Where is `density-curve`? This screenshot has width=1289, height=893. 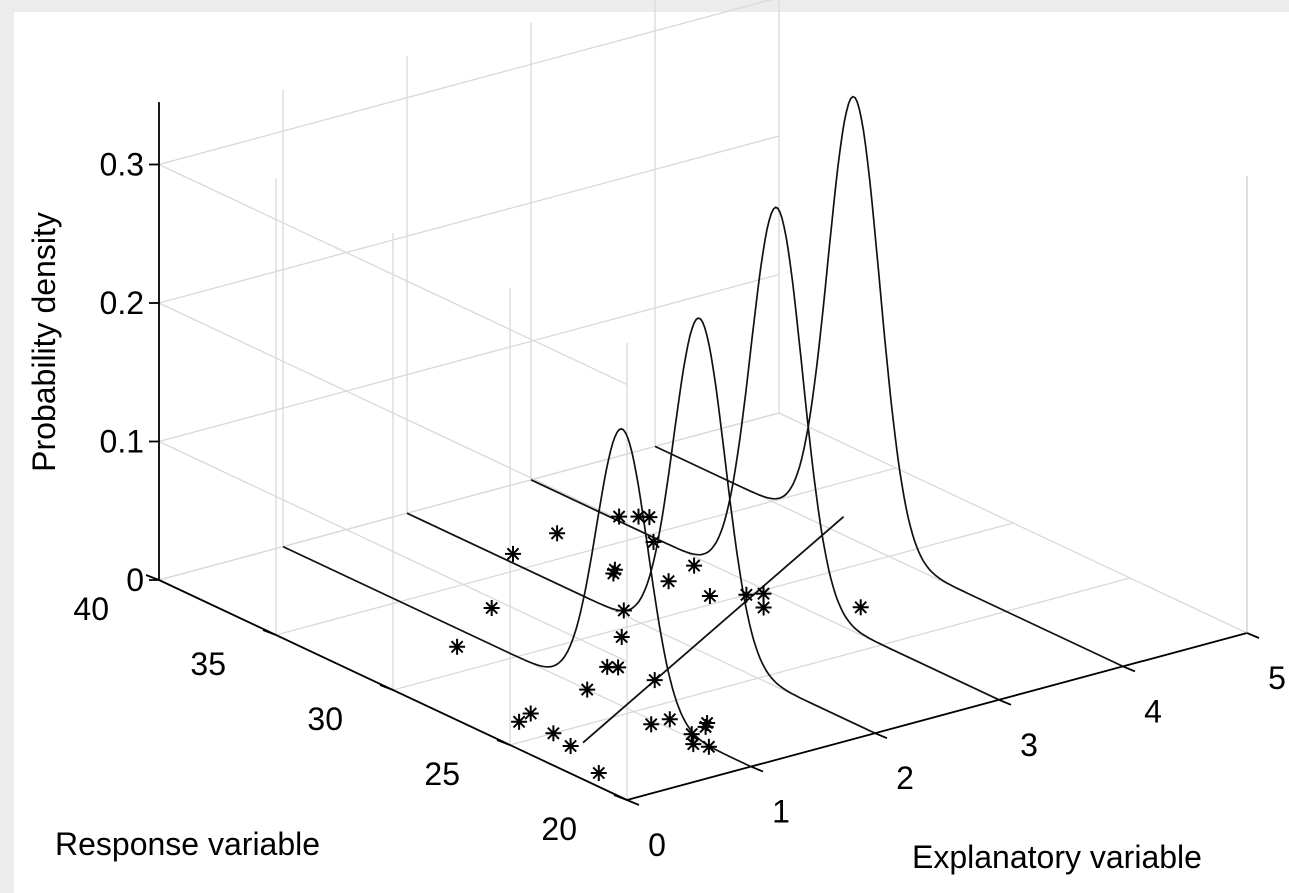
density-curve is located at coordinates (517, 597).